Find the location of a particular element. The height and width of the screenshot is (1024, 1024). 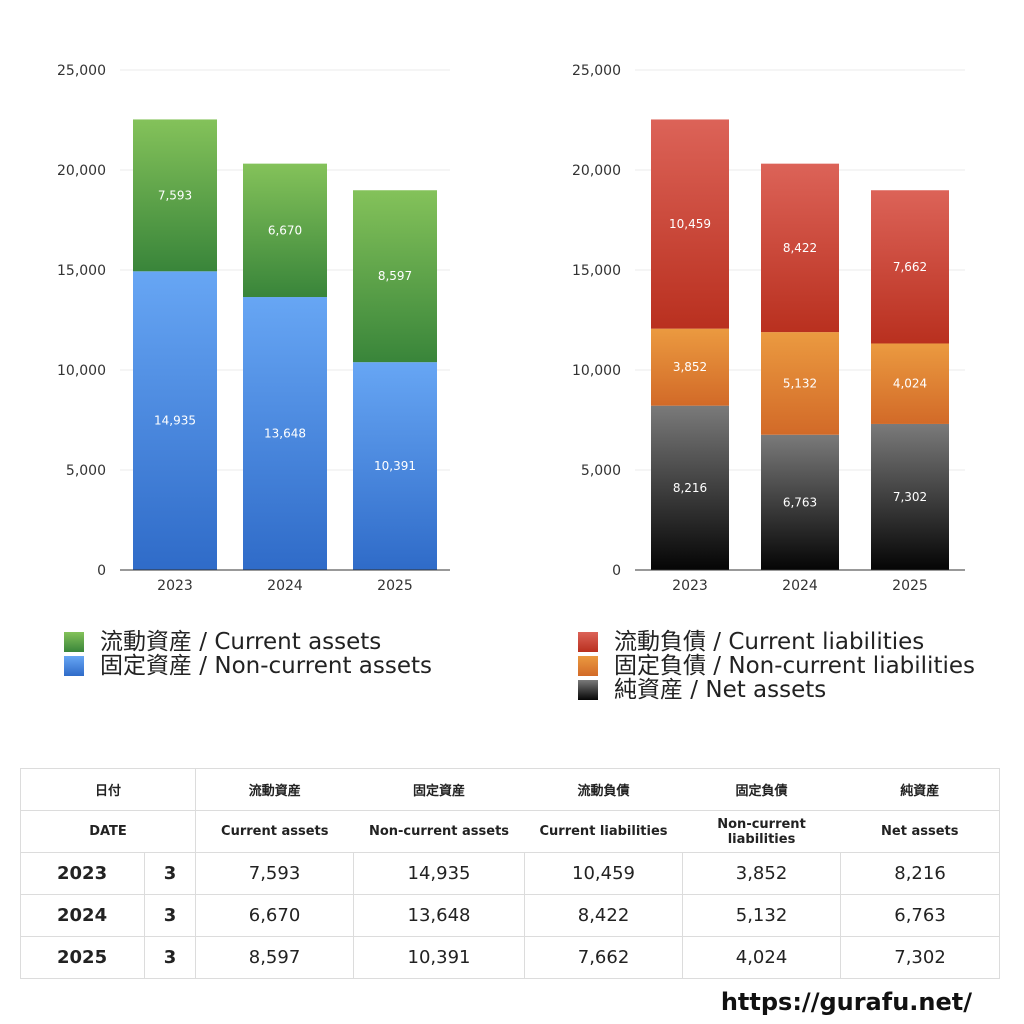

legend-item-current-liabilities: 流動負債 / Current liabilities is located at coordinates (776, 642).